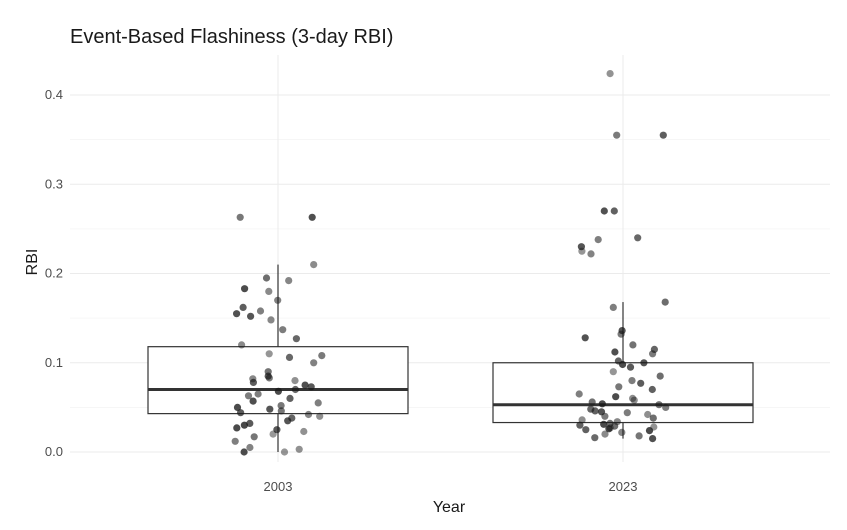 The height and width of the screenshot is (530, 847). I want to click on x-axis-ticks: 2003 2023, so click(451, 486).